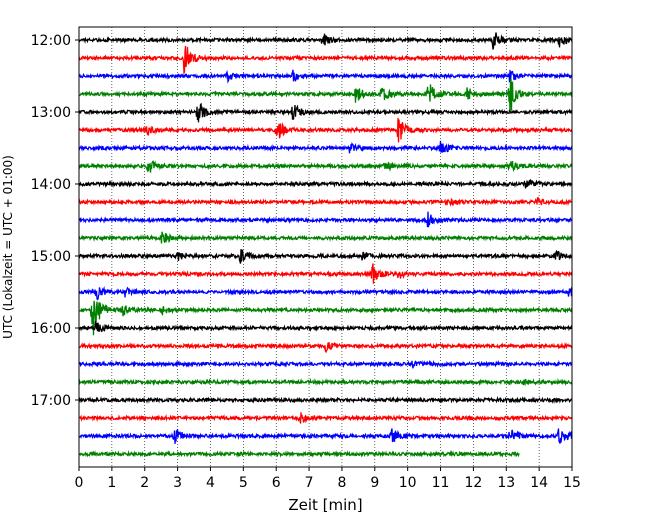 This screenshot has width=650, height=520. What do you see at coordinates (51, 257) in the screenshot?
I see `y-tick-label: 15:00` at bounding box center [51, 257].